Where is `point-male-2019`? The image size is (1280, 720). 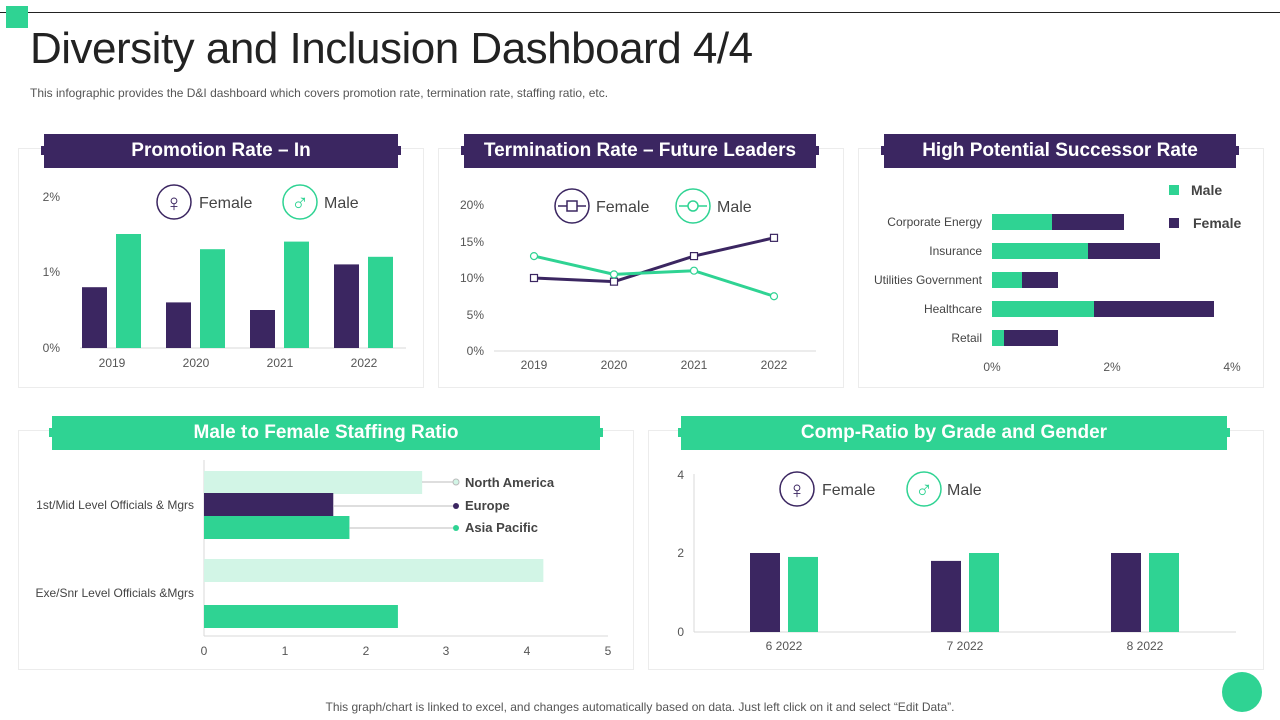
point-male-2019 is located at coordinates (534, 256).